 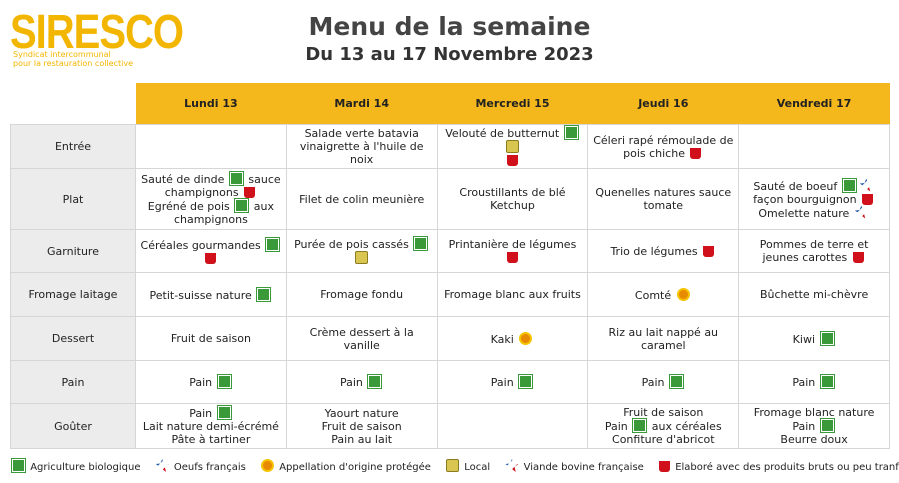 What do you see at coordinates (795, 186) in the screenshot?
I see `dish: Sauté de boeuf` at bounding box center [795, 186].